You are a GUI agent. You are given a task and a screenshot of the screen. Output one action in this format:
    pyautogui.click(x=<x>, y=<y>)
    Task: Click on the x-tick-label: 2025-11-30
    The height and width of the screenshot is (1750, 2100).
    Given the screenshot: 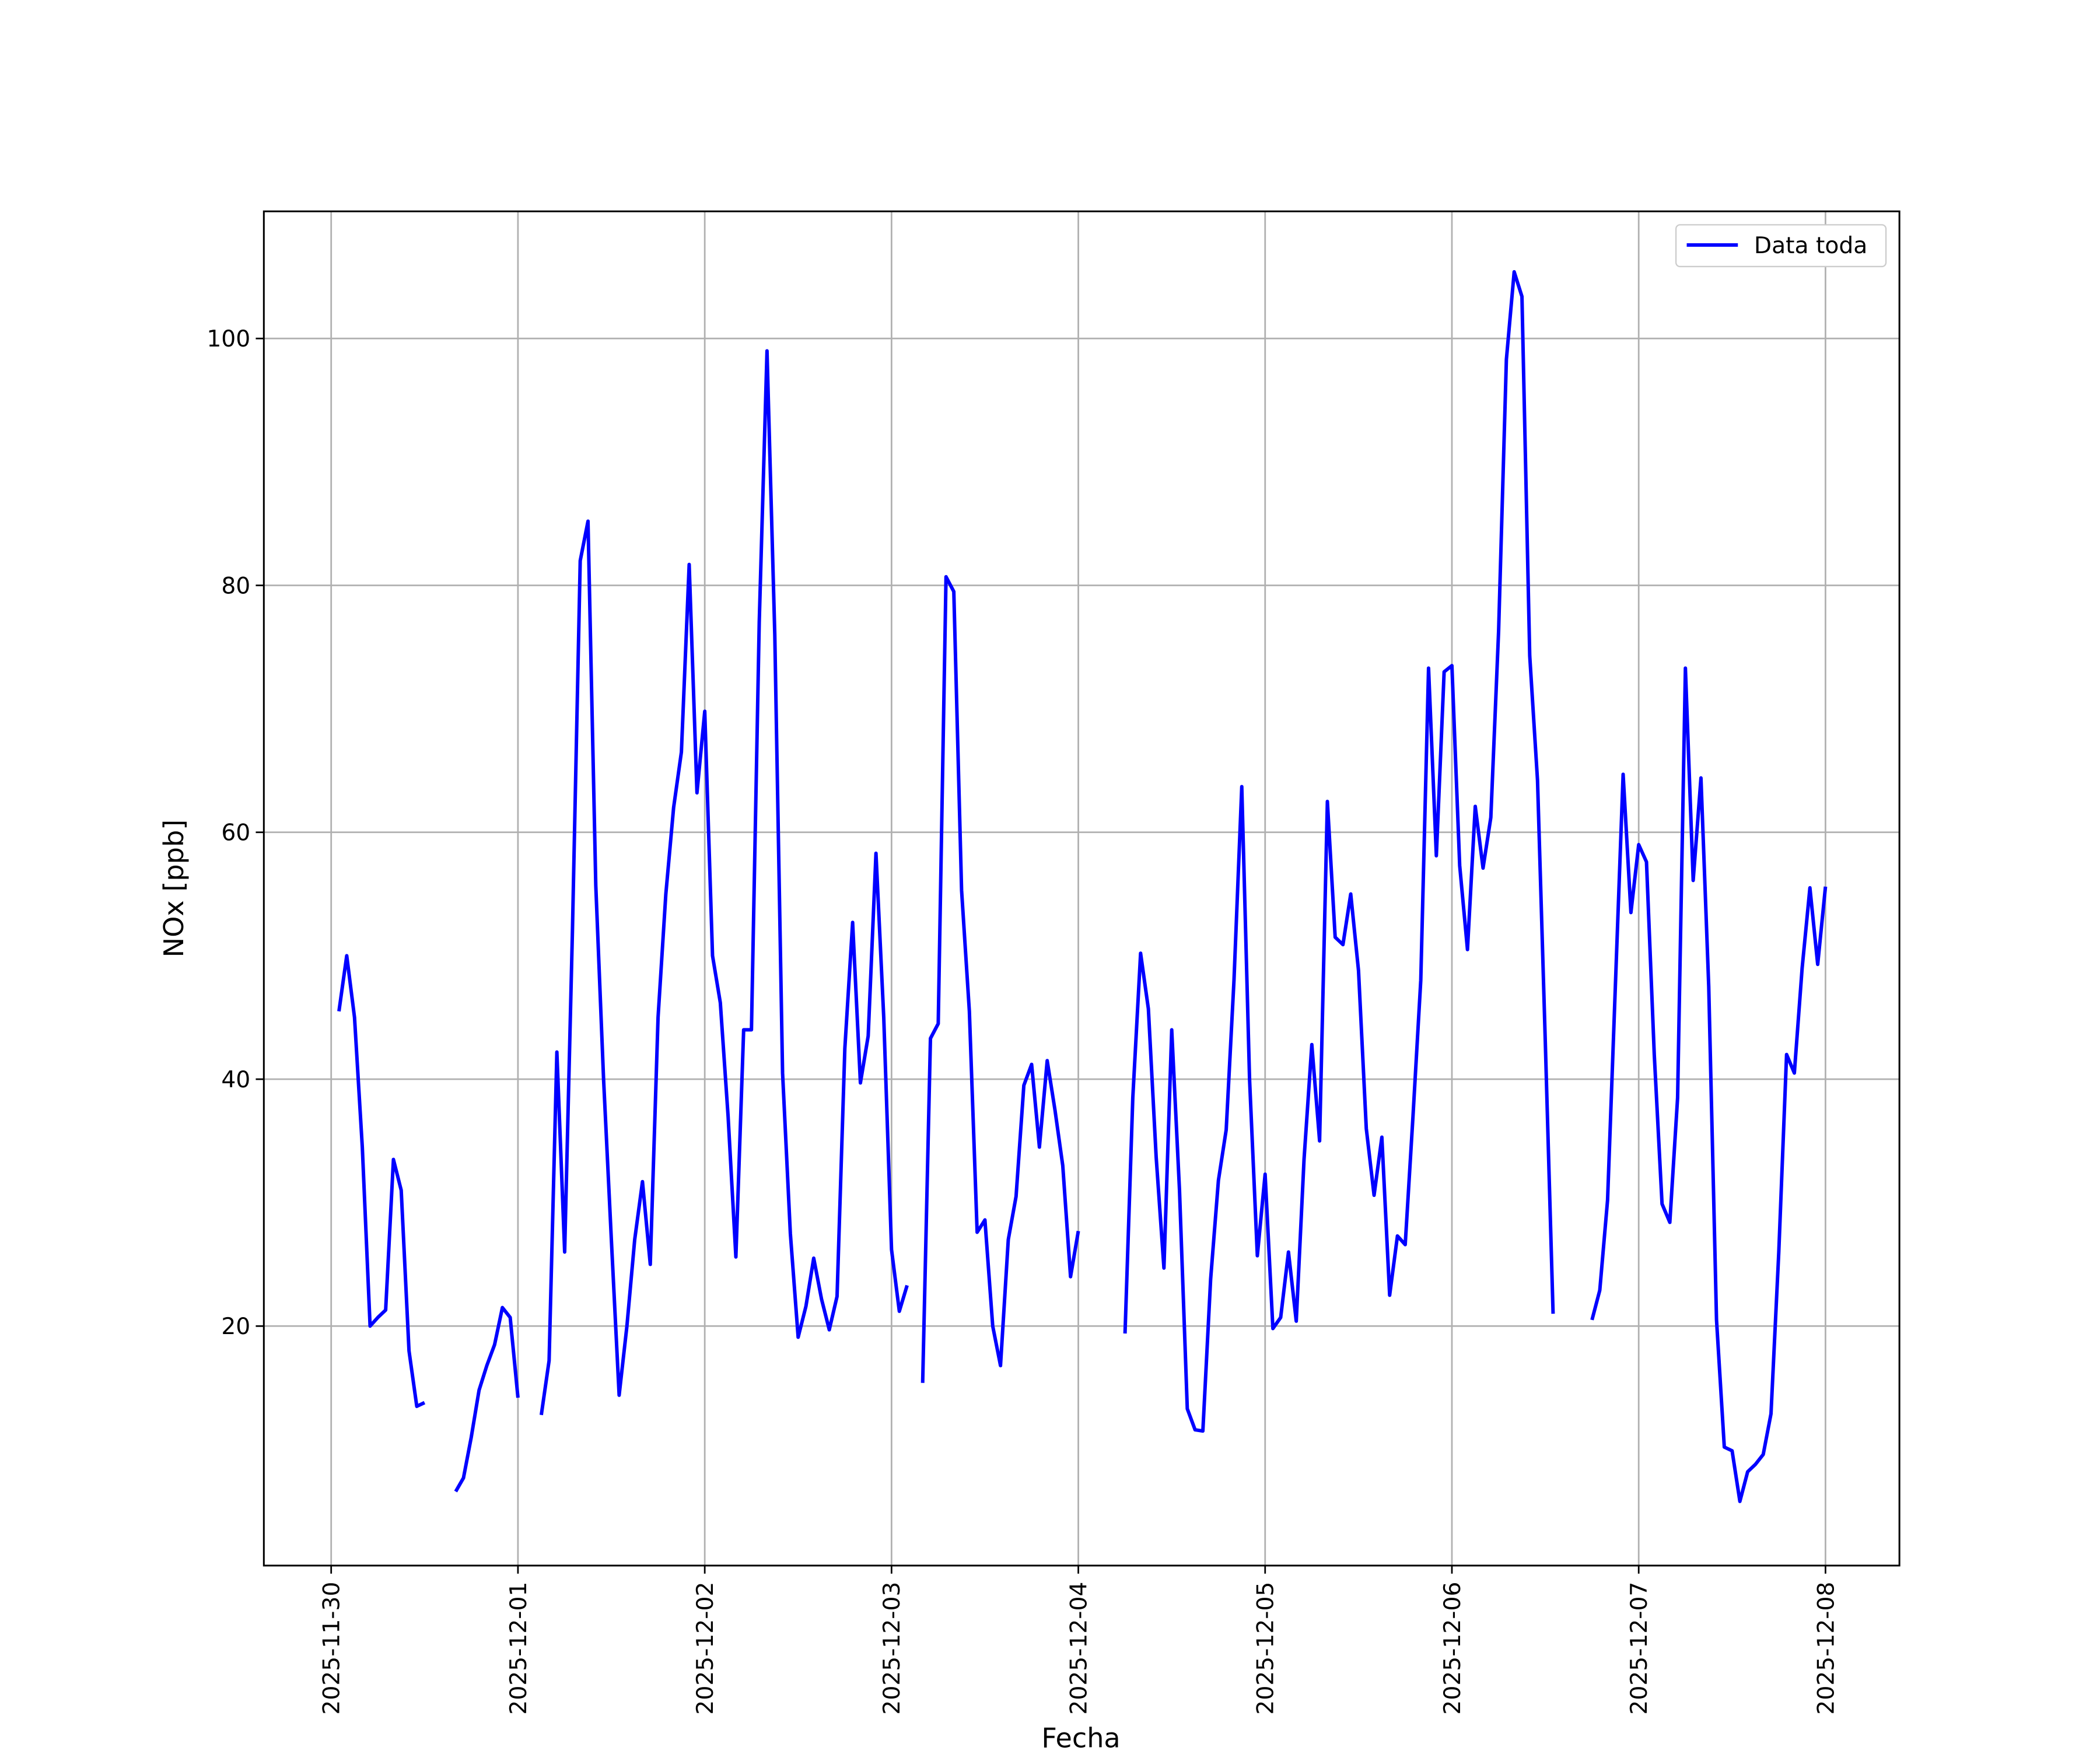 What is the action you would take?
    pyautogui.click(x=332, y=1648)
    